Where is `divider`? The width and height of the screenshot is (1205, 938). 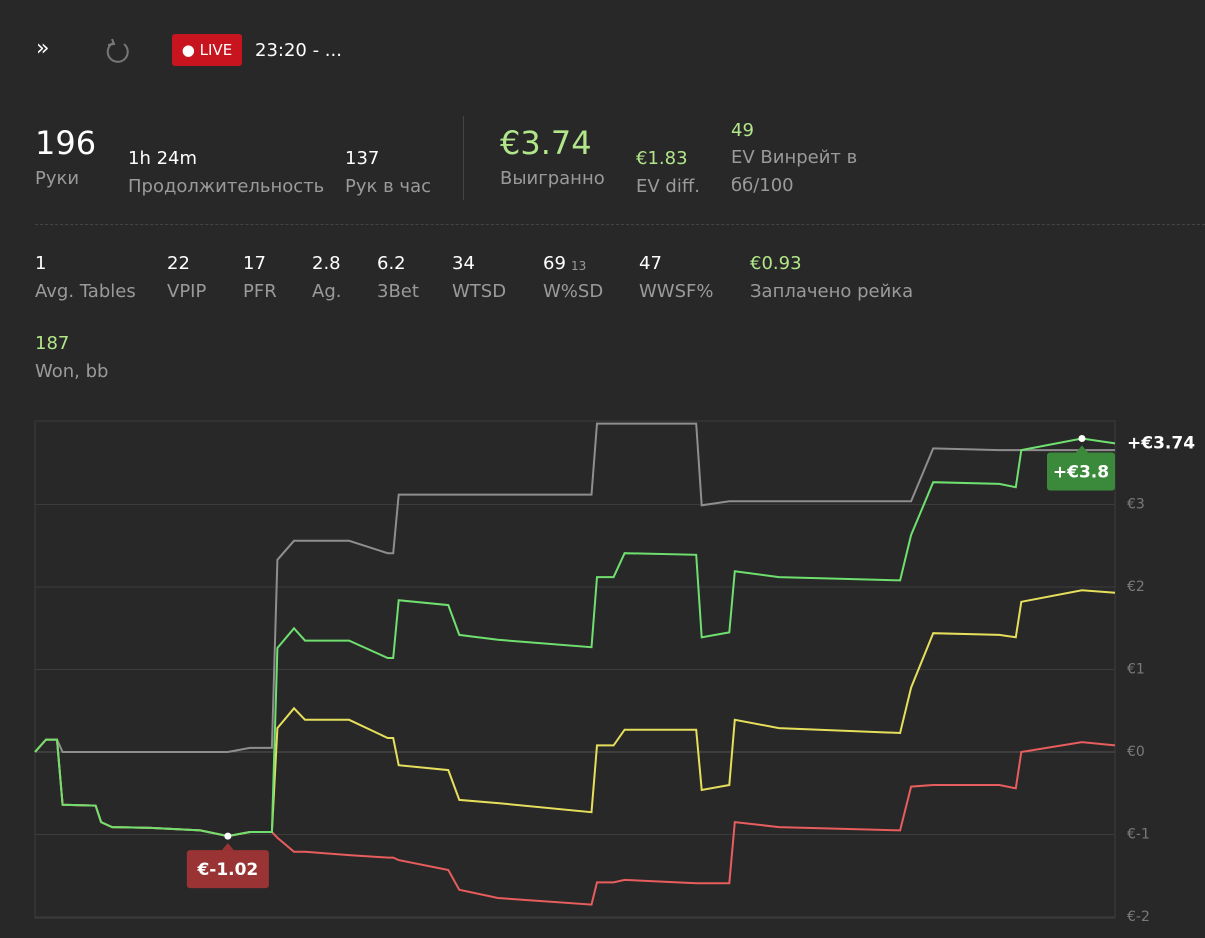
divider is located at coordinates (463, 158).